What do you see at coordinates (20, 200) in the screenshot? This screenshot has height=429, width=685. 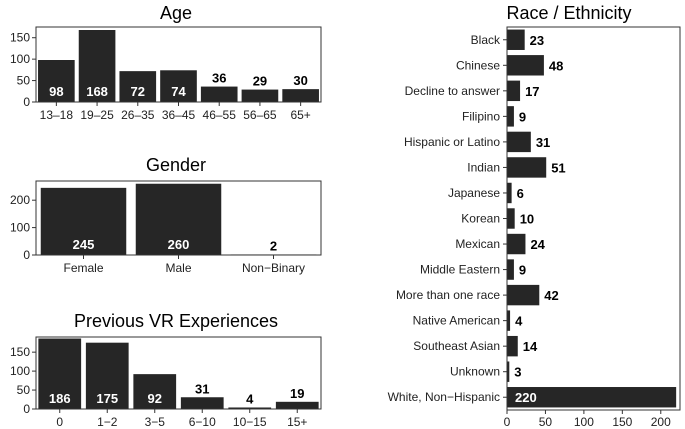 I see `gender-ytick-label: 200` at bounding box center [20, 200].